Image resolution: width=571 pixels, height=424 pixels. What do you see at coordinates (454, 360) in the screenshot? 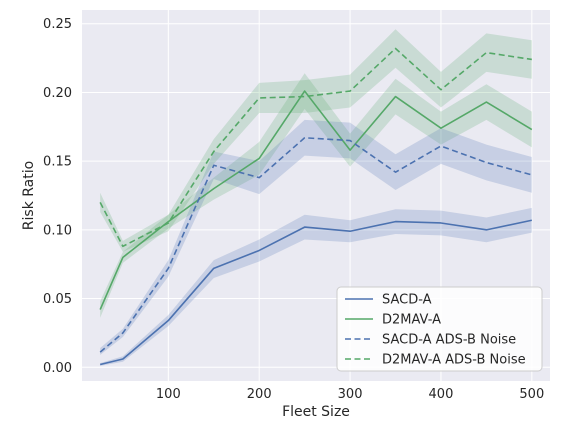
I see `legend-label: D2MAV-A ADS-B Noise` at bounding box center [454, 360].